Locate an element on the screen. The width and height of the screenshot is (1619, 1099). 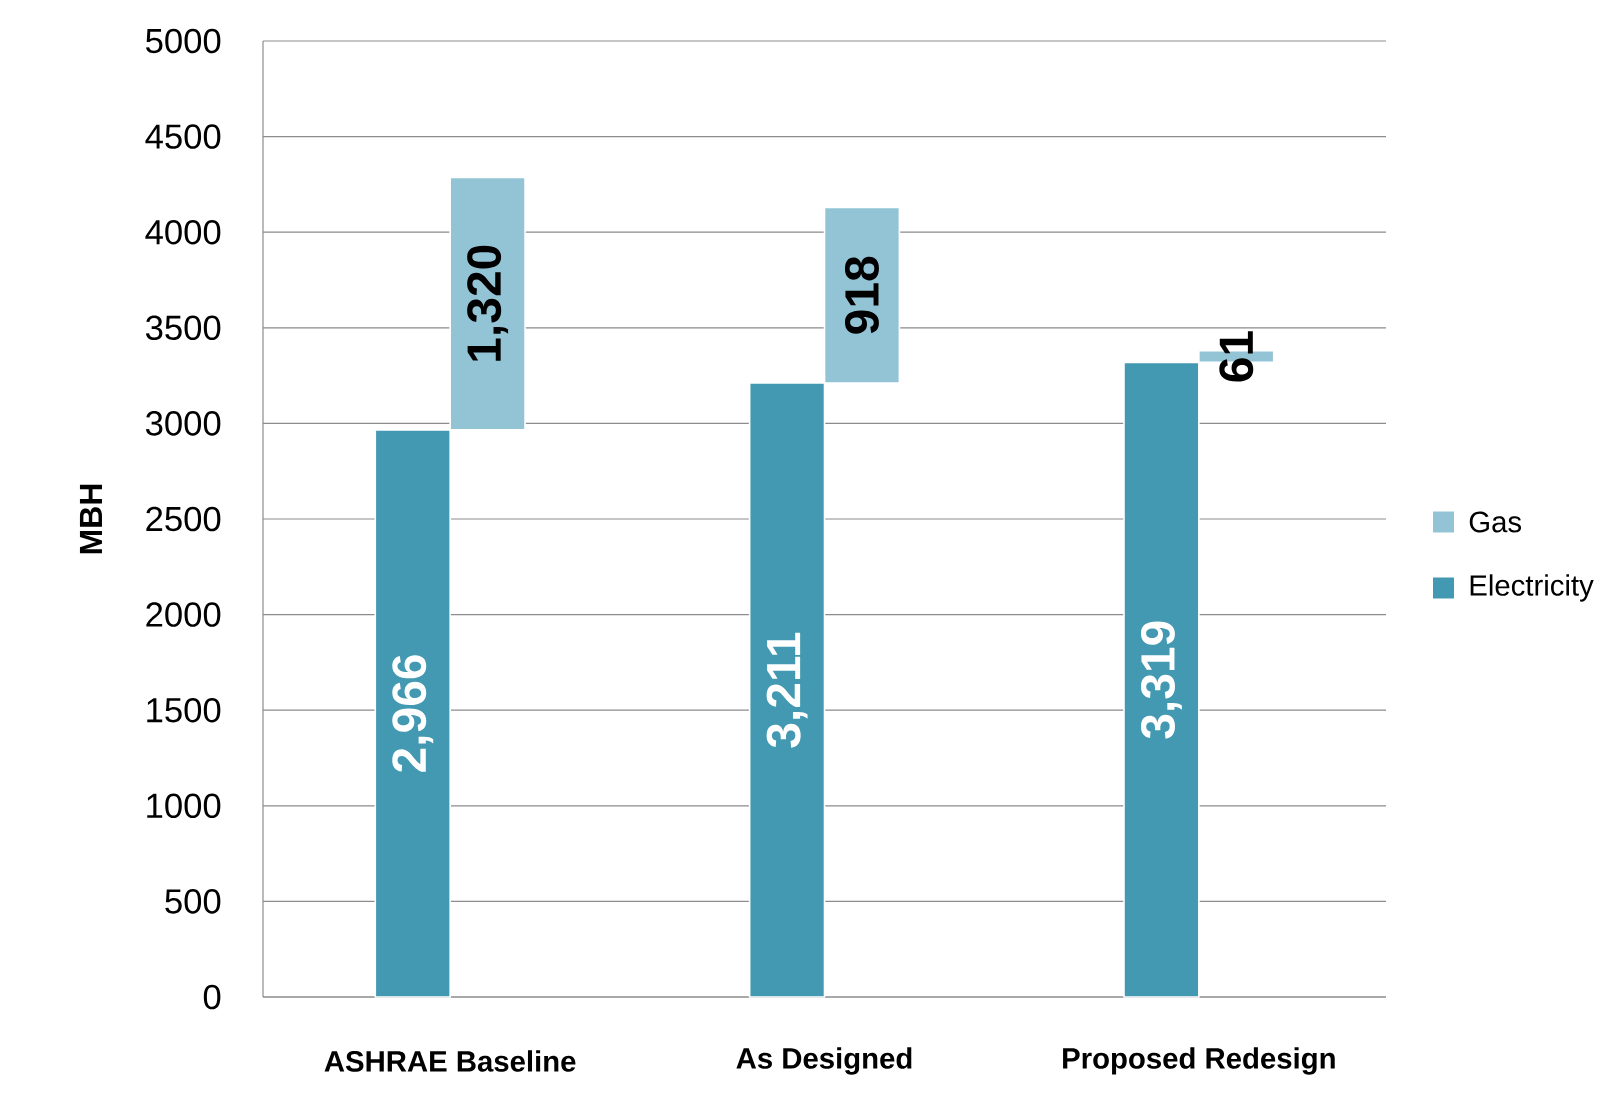
y-tick-label: 4000 is located at coordinates (183, 232).